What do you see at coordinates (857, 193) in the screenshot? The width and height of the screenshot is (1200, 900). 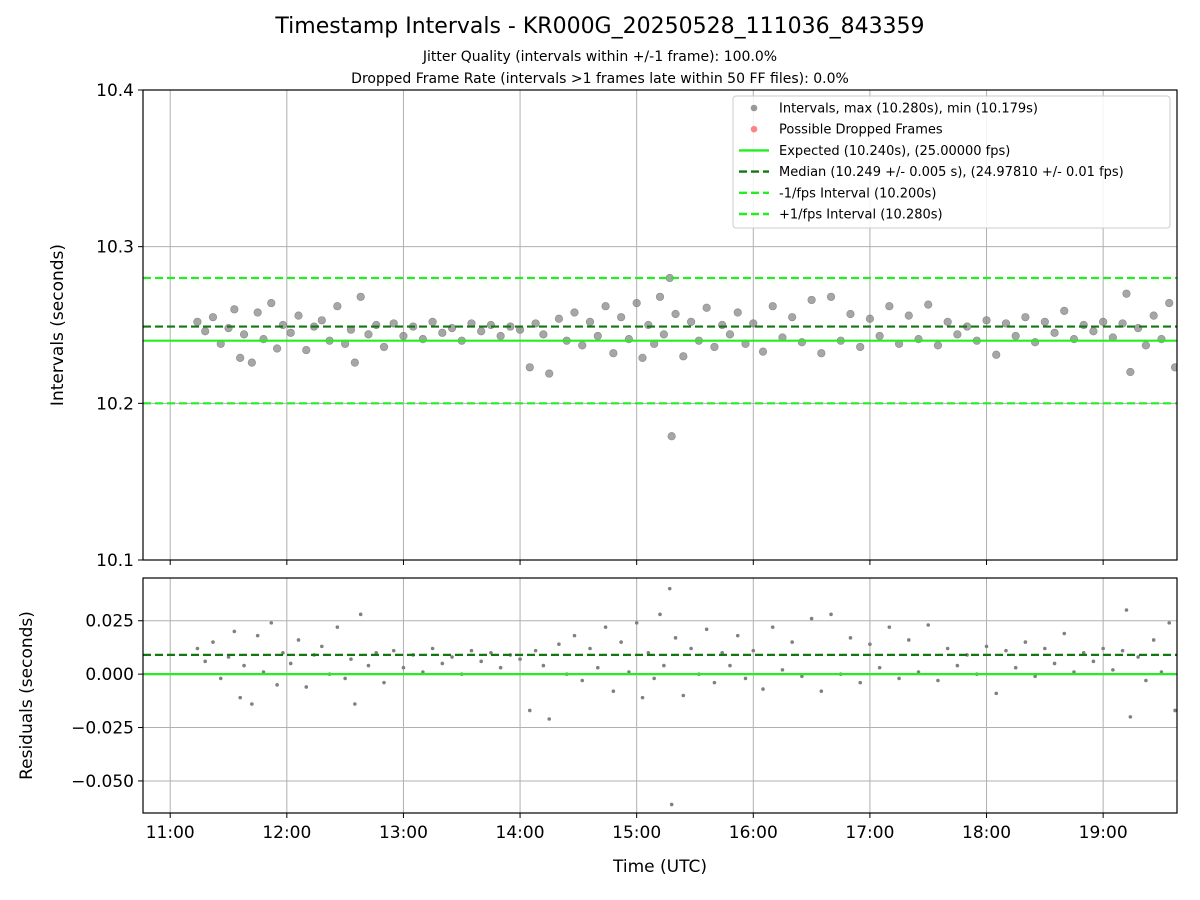 I see `legend-label: -1/fps Interval (10.200s)` at bounding box center [857, 193].